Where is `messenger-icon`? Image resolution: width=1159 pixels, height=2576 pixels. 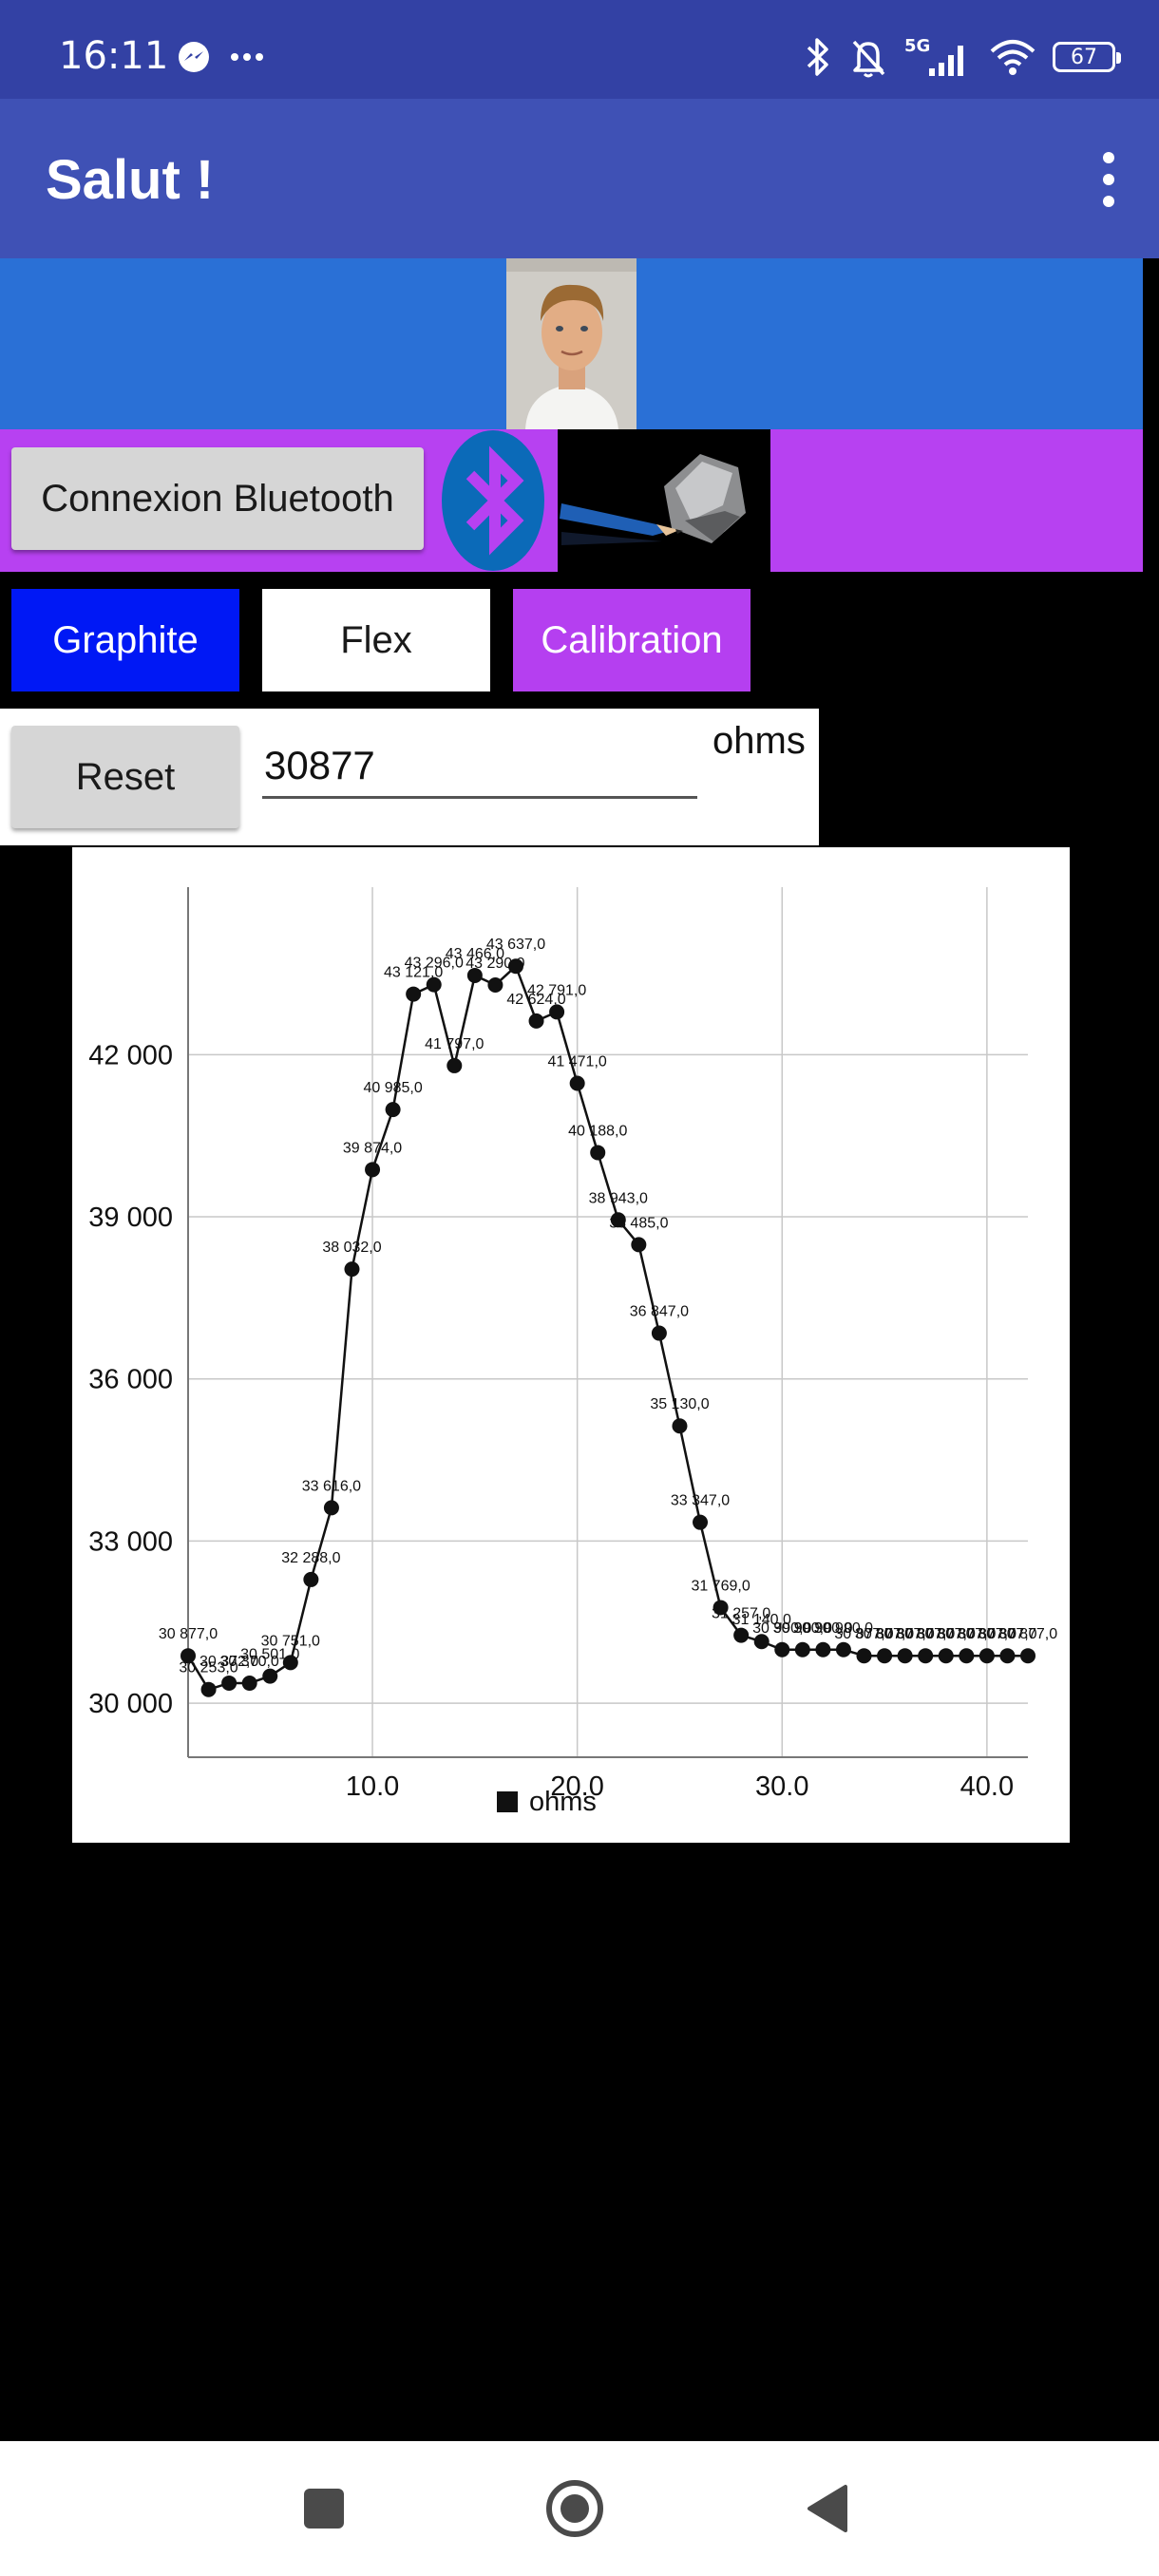
messenger-icon is located at coordinates (194, 57).